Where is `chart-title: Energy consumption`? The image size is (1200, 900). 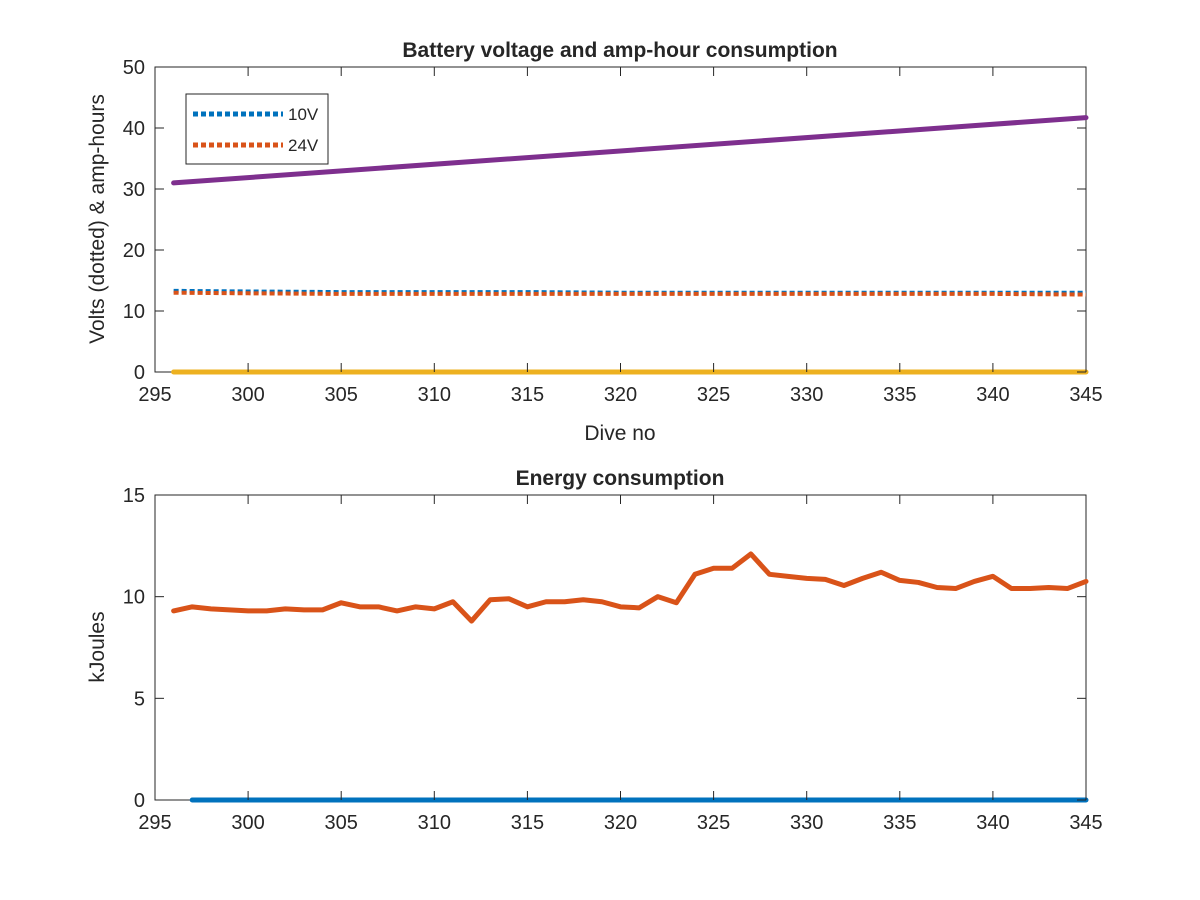
chart-title: Energy consumption is located at coordinates (620, 478).